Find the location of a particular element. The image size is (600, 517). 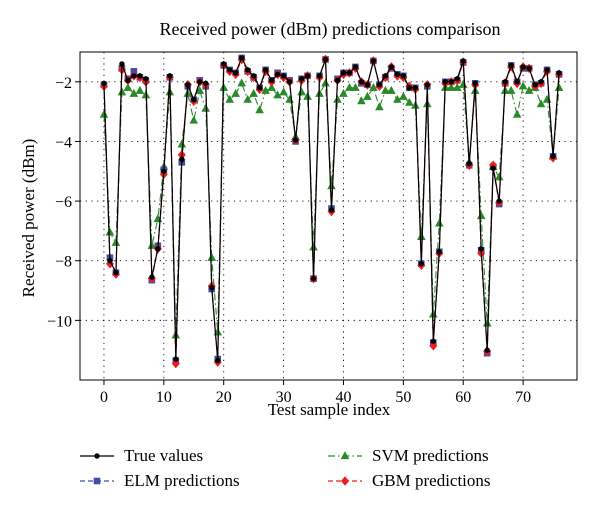

x-tick-label: 0 is located at coordinates (104, 397).